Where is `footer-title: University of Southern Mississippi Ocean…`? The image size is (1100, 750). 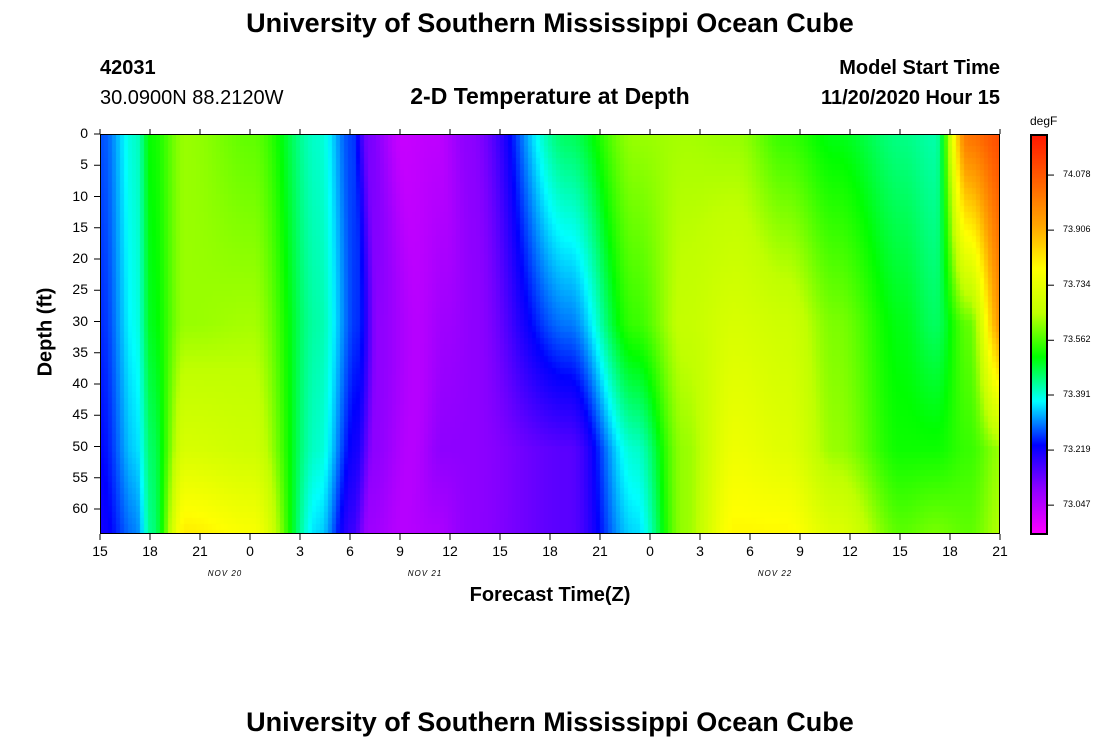 footer-title: University of Southern Mississippi Ocean… is located at coordinates (550, 722).